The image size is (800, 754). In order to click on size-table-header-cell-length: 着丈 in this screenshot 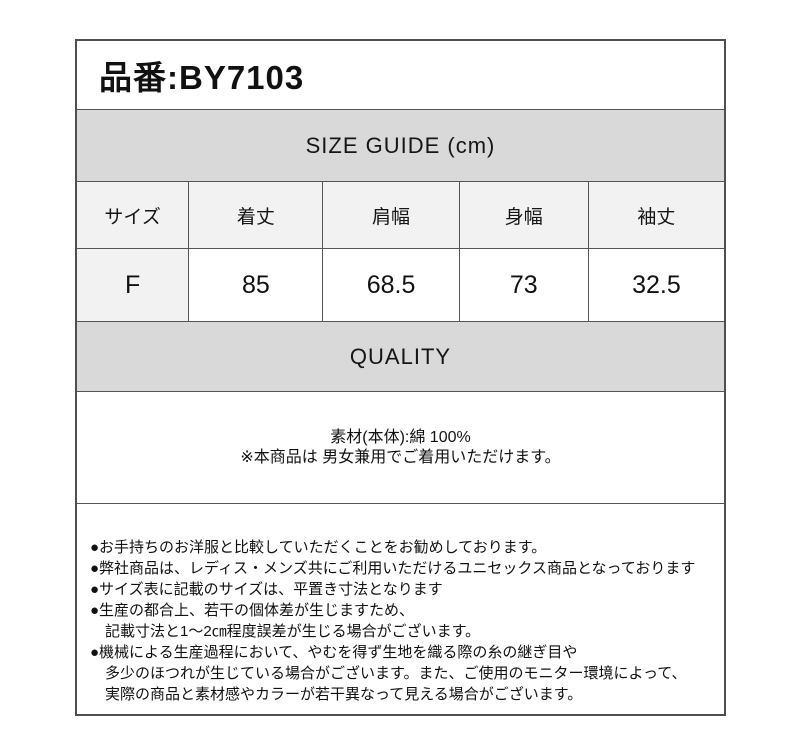, I will do `click(256, 215)`.